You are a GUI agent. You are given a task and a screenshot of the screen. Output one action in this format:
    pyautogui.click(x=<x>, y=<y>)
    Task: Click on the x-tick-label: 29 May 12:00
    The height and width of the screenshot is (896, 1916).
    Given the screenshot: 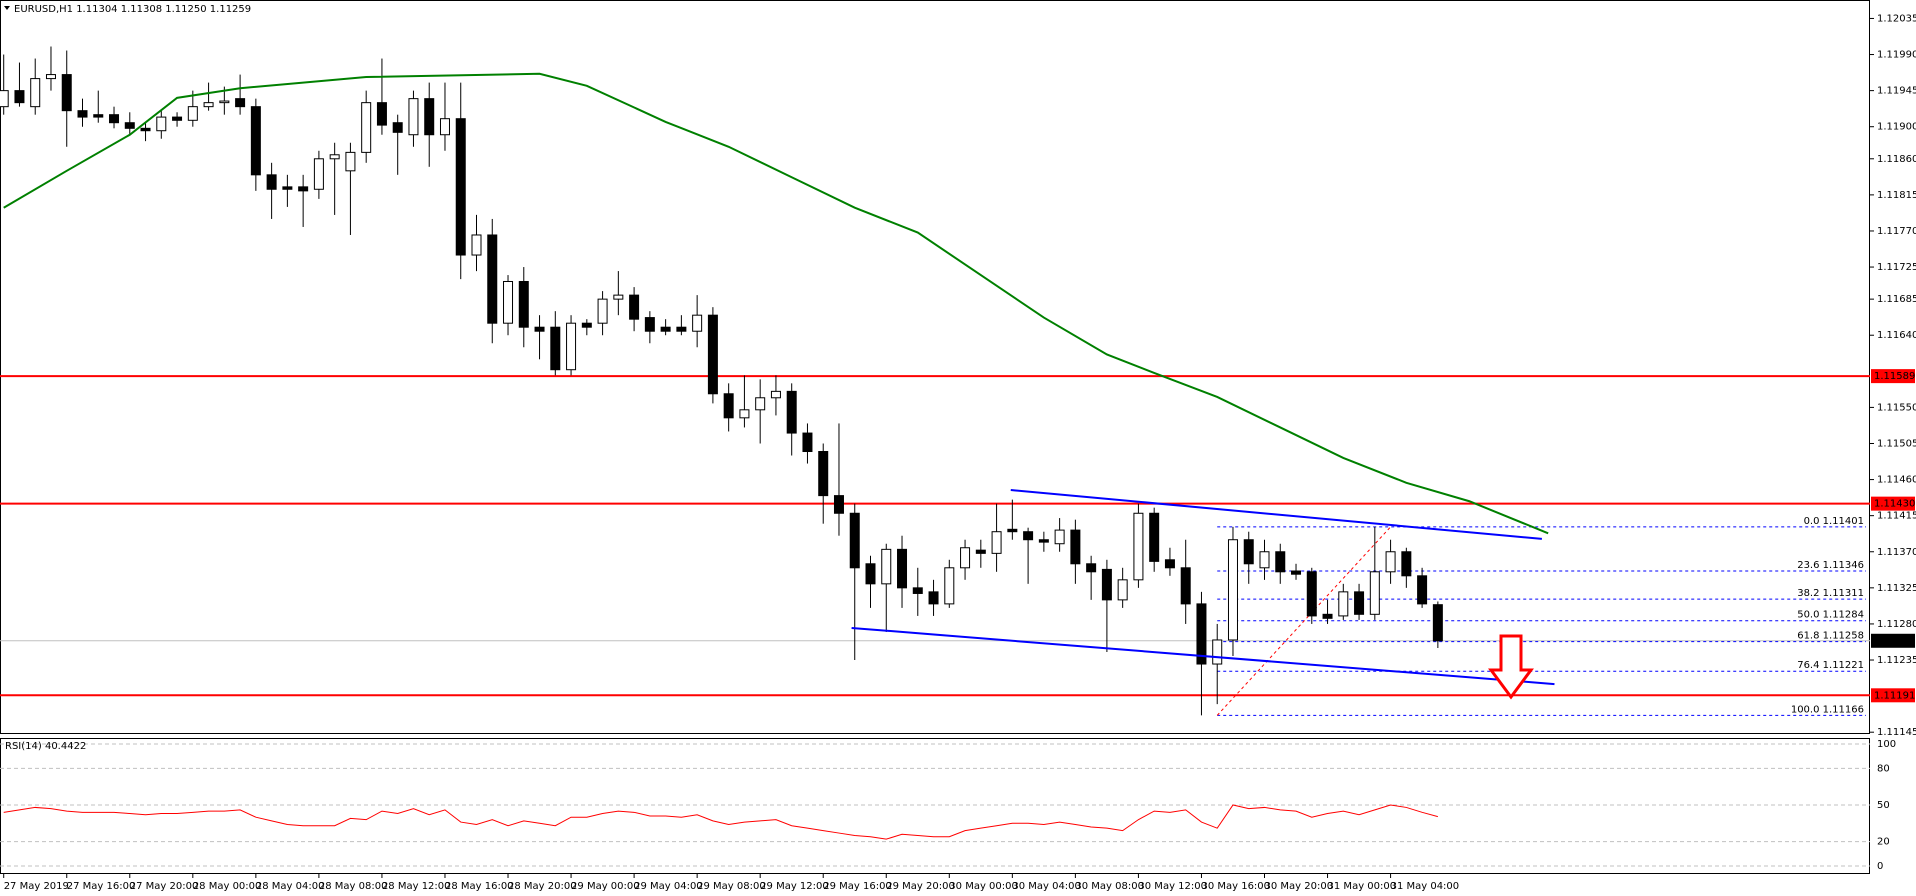 What is the action you would take?
    pyautogui.click(x=794, y=886)
    